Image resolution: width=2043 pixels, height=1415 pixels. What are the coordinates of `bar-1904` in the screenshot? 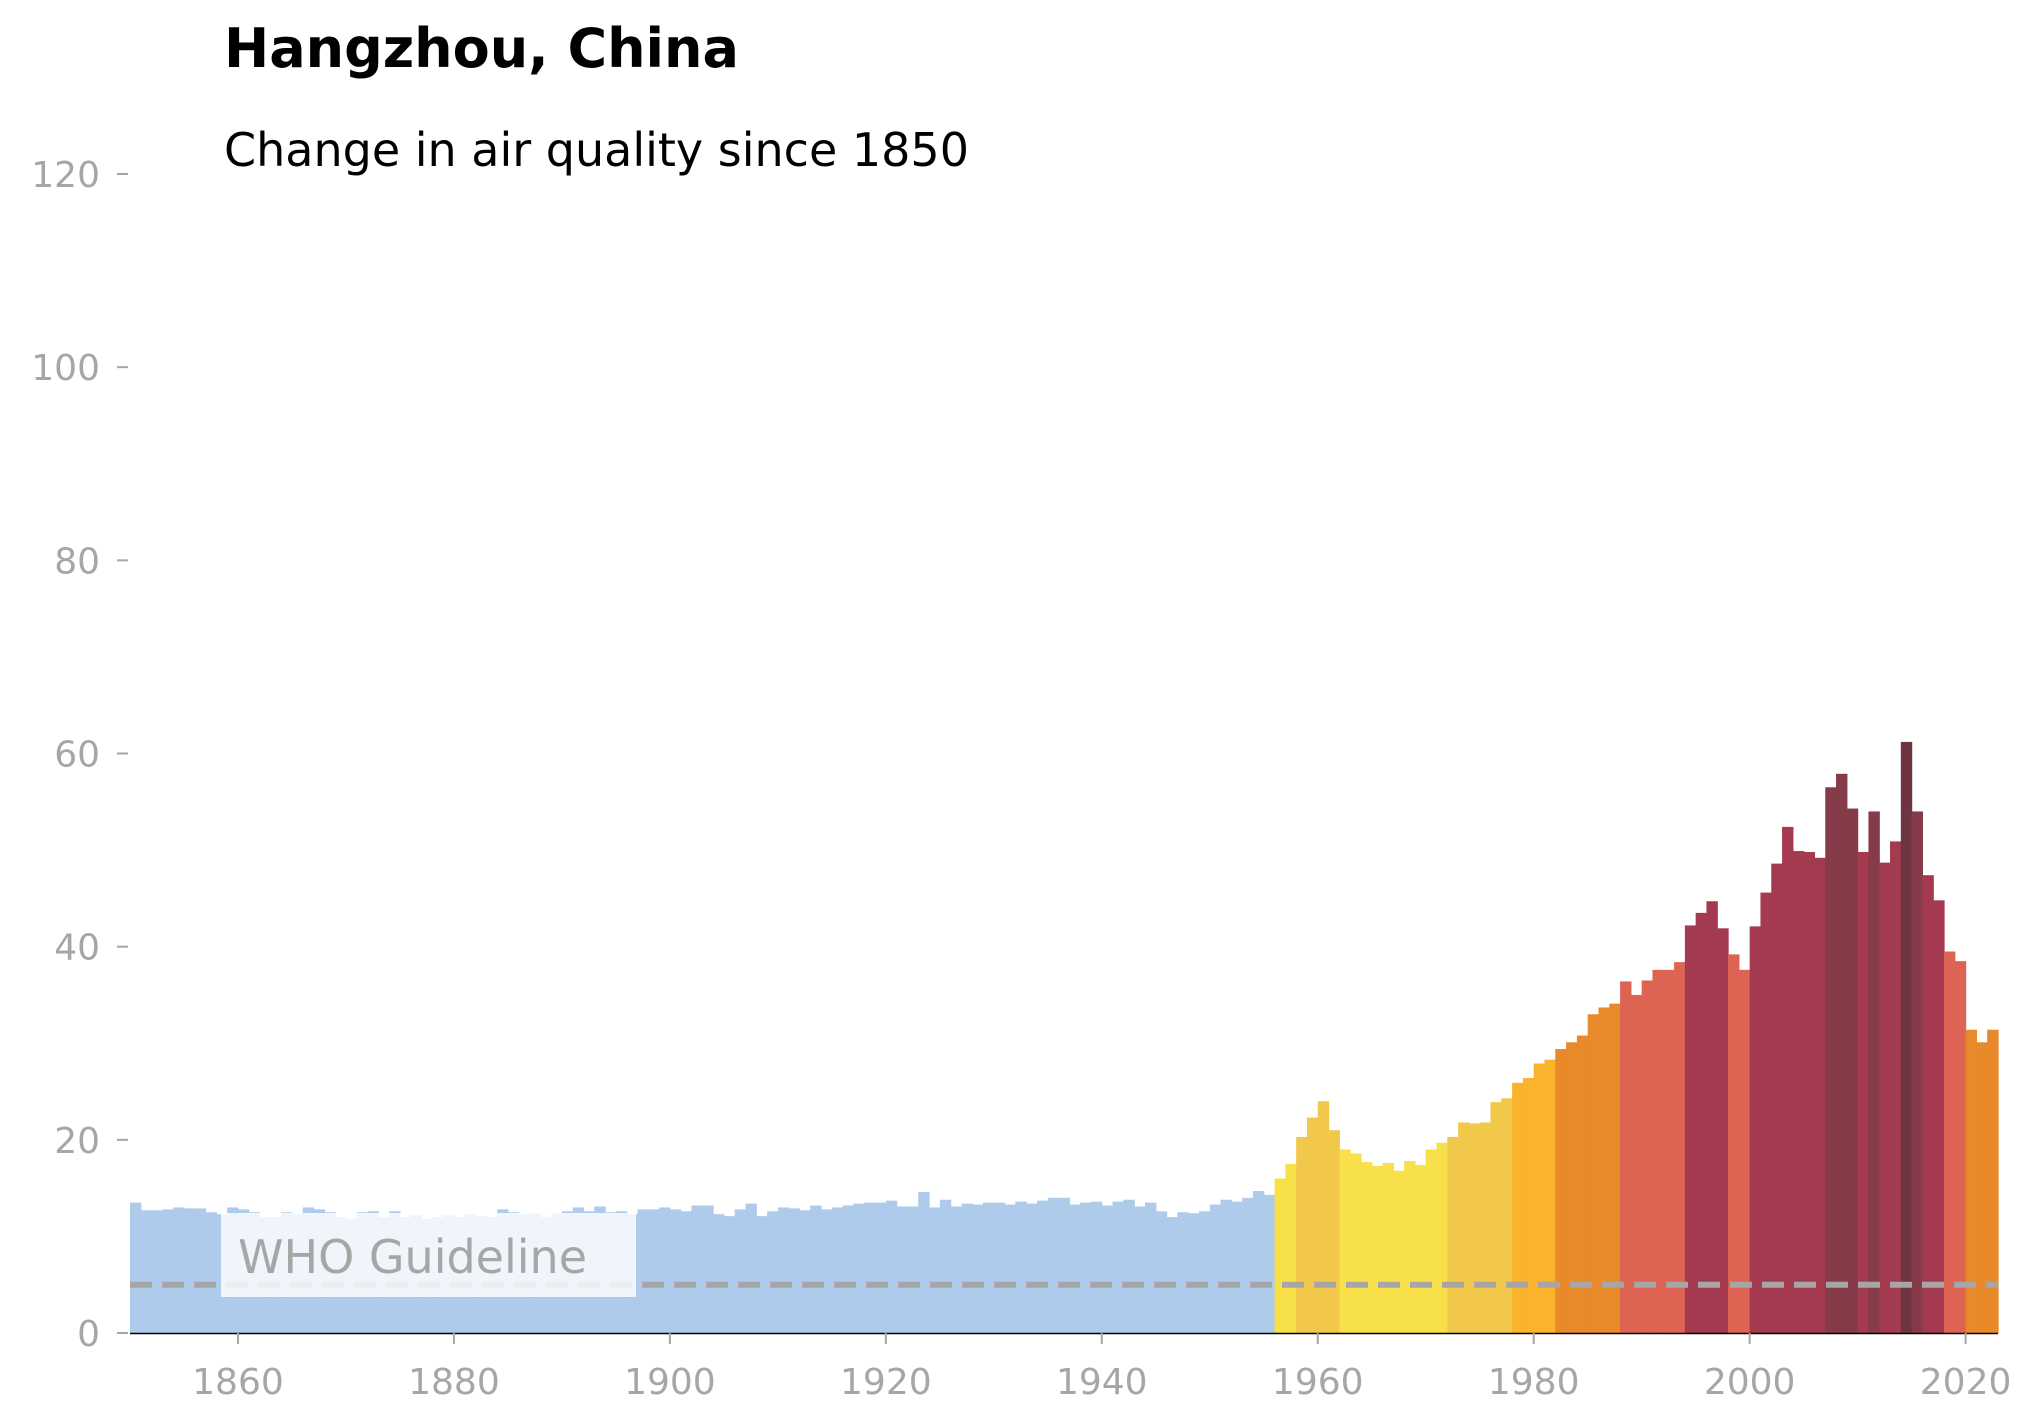 It's located at (719, 1273).